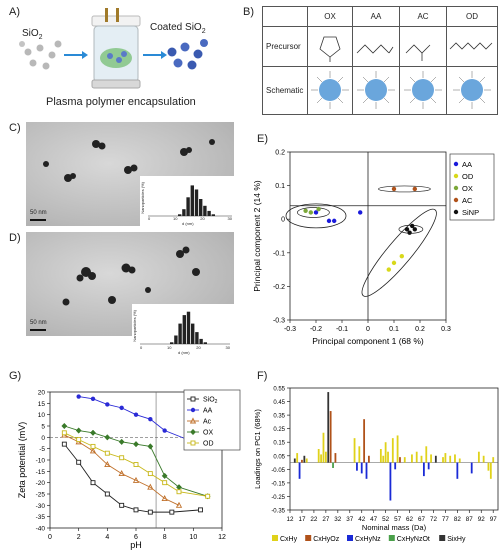  What do you see at coordinates (305, 210) in the screenshot?
I see `pca-point-ox` at bounding box center [305, 210].